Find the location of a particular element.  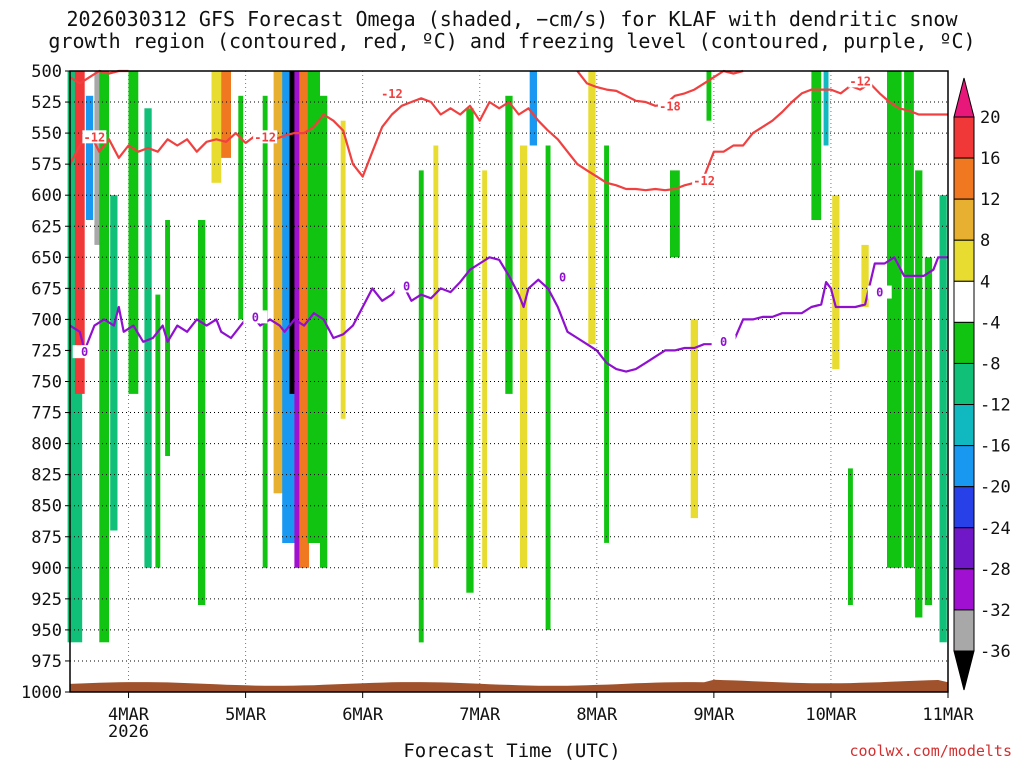

y-tick-label-725: 725 is located at coordinates (46, 351).